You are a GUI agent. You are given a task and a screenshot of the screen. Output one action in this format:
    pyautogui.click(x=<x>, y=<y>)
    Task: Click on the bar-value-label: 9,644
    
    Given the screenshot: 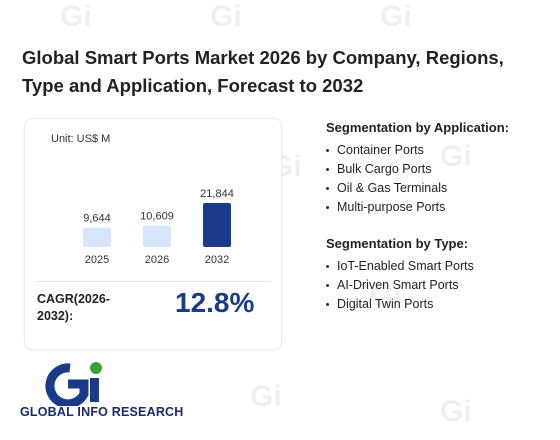 What is the action you would take?
    pyautogui.click(x=97, y=219)
    